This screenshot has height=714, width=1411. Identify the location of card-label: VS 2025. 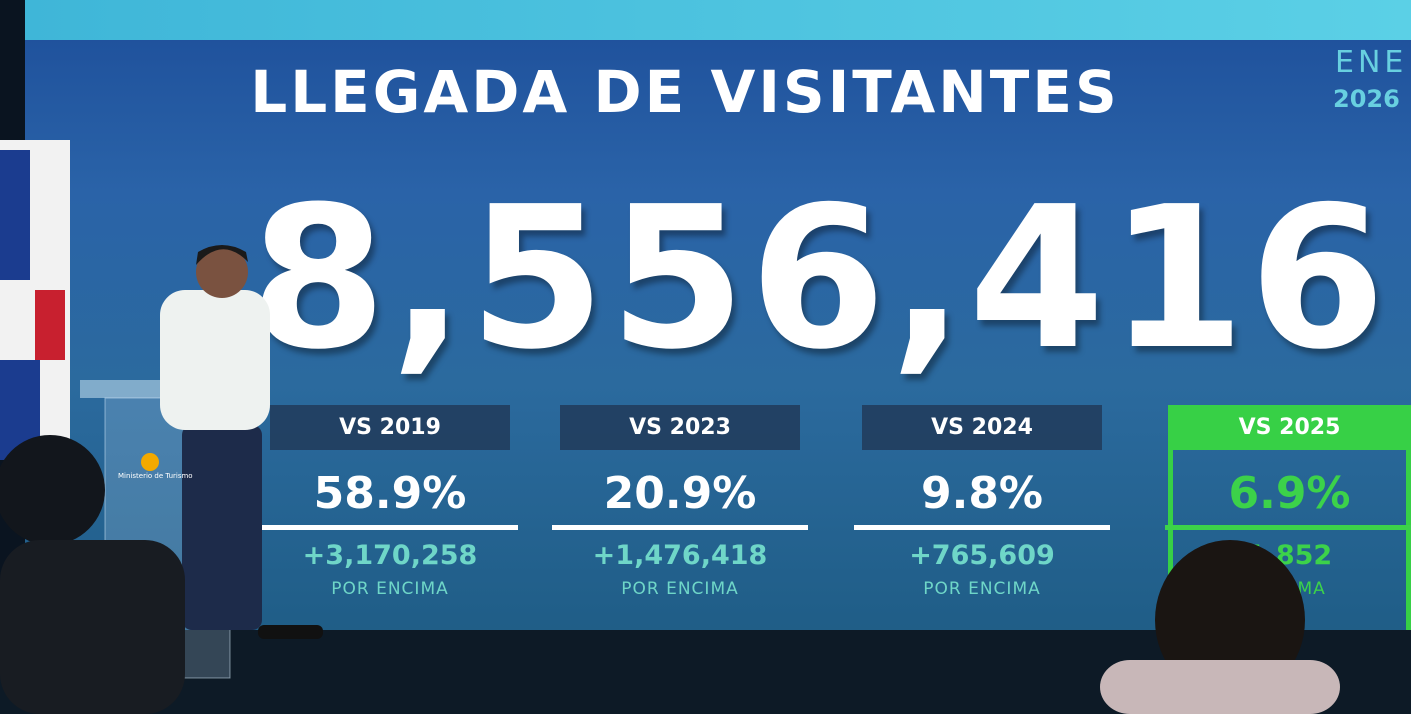
(1289, 427).